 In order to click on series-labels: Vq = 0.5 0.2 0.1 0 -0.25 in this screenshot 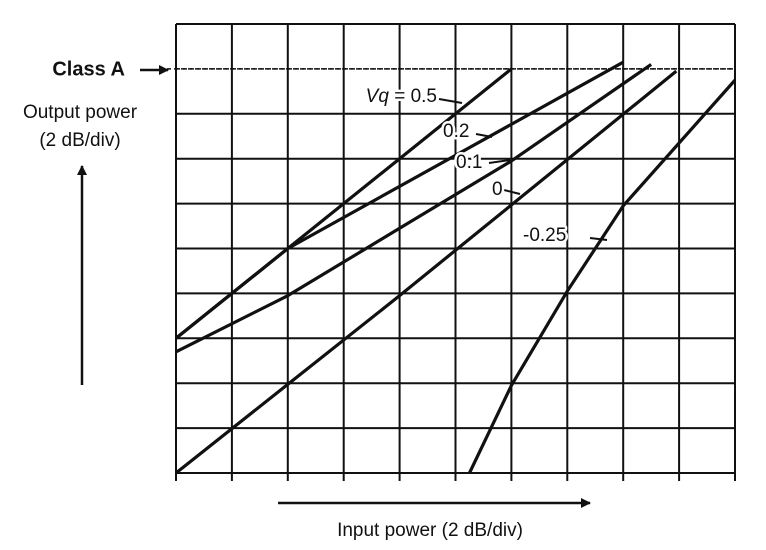, I will do `click(485, 166)`.